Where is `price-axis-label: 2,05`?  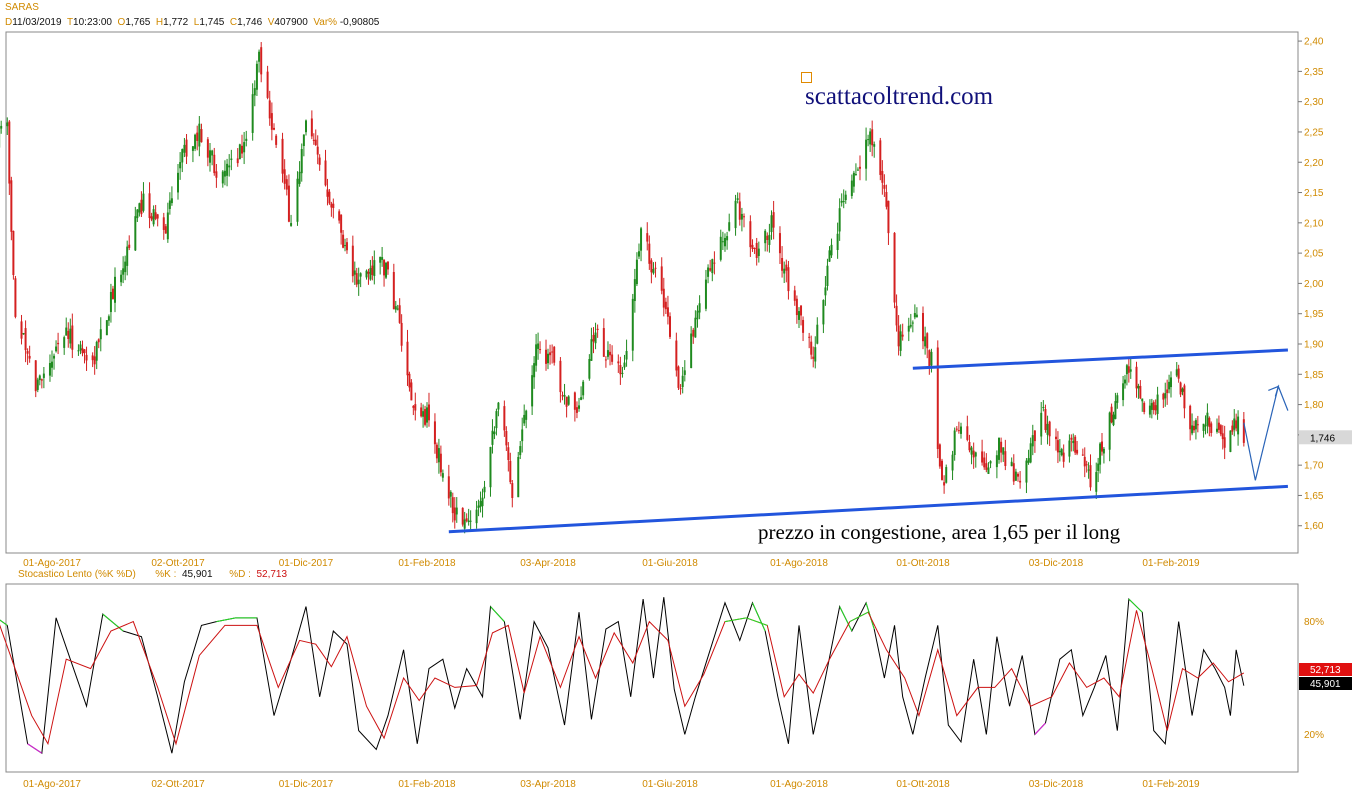
price-axis-label: 2,05 is located at coordinates (1314, 254).